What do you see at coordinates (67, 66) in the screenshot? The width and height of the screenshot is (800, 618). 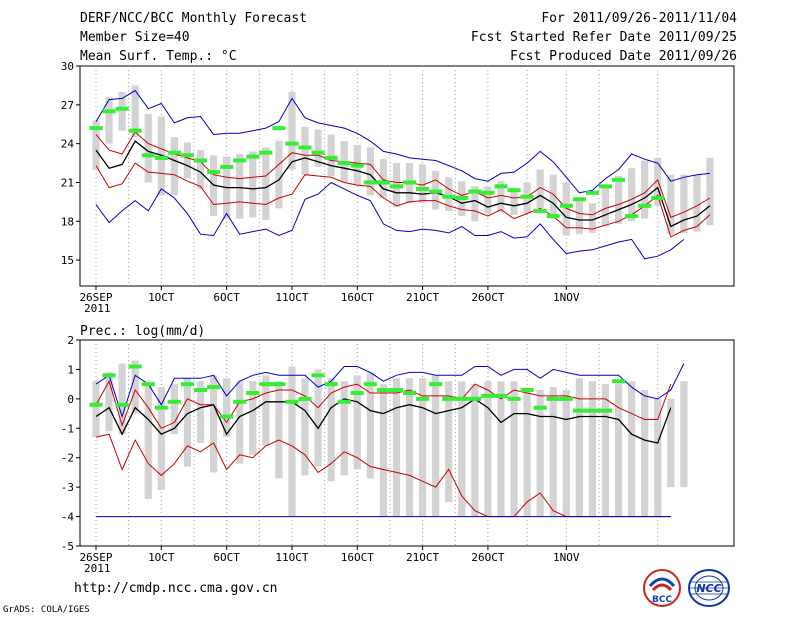 I see `p1-ytick-label-5: 30` at bounding box center [67, 66].